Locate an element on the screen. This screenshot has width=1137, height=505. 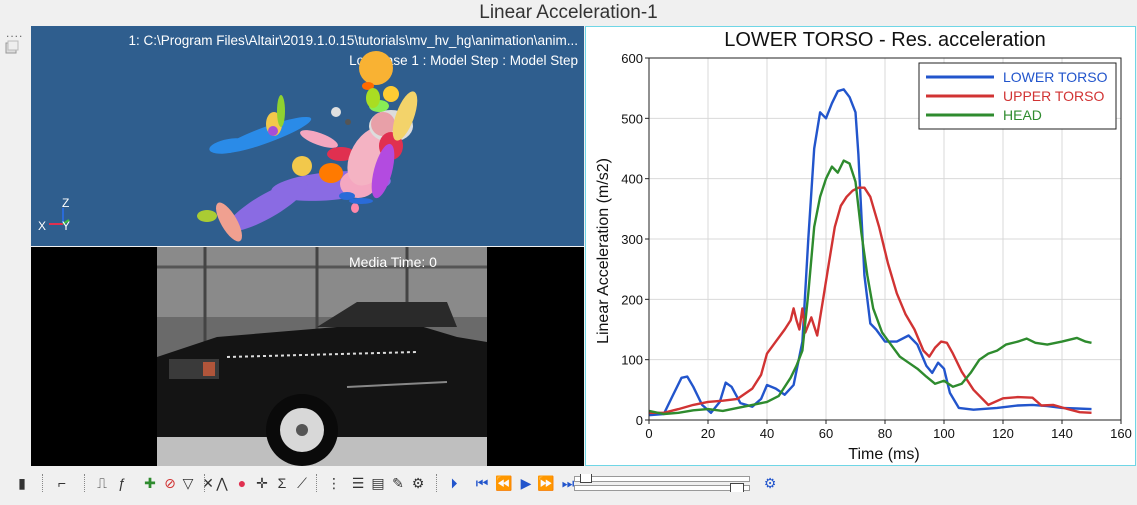
filter-icon: ▽ is located at coordinates (188, 483).